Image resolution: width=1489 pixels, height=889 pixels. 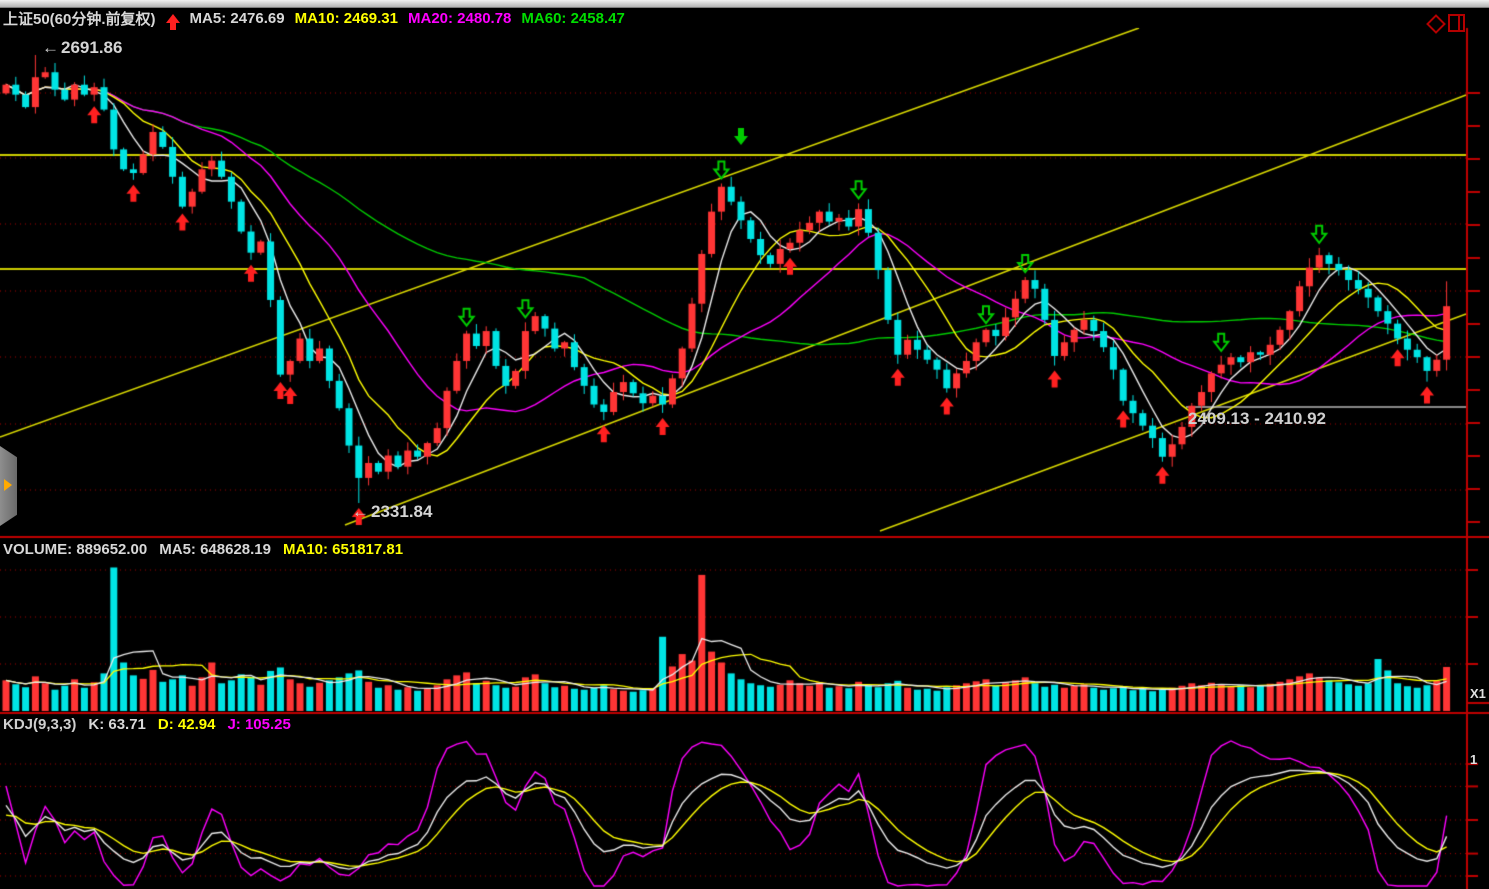 What do you see at coordinates (153, 724) in the screenshot?
I see `kdj-header: KDJ(9,3,3) K: 63.71 D: 42.94 J: 105.25` at bounding box center [153, 724].